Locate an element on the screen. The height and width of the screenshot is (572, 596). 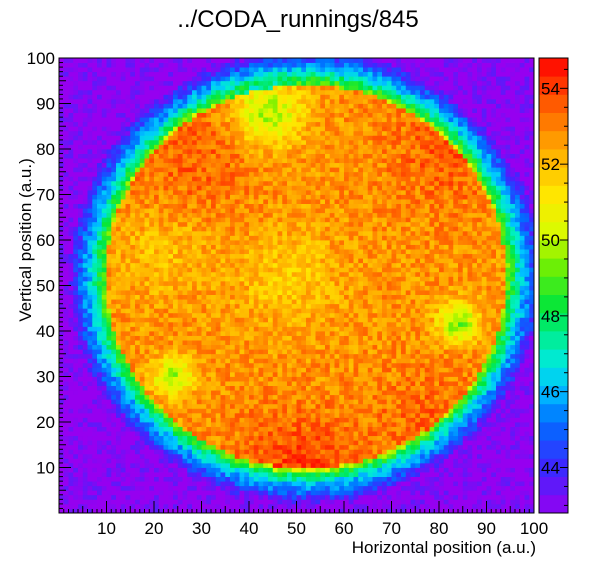
chart-title: ../CODA_runnings/845 is located at coordinates (297, 19).